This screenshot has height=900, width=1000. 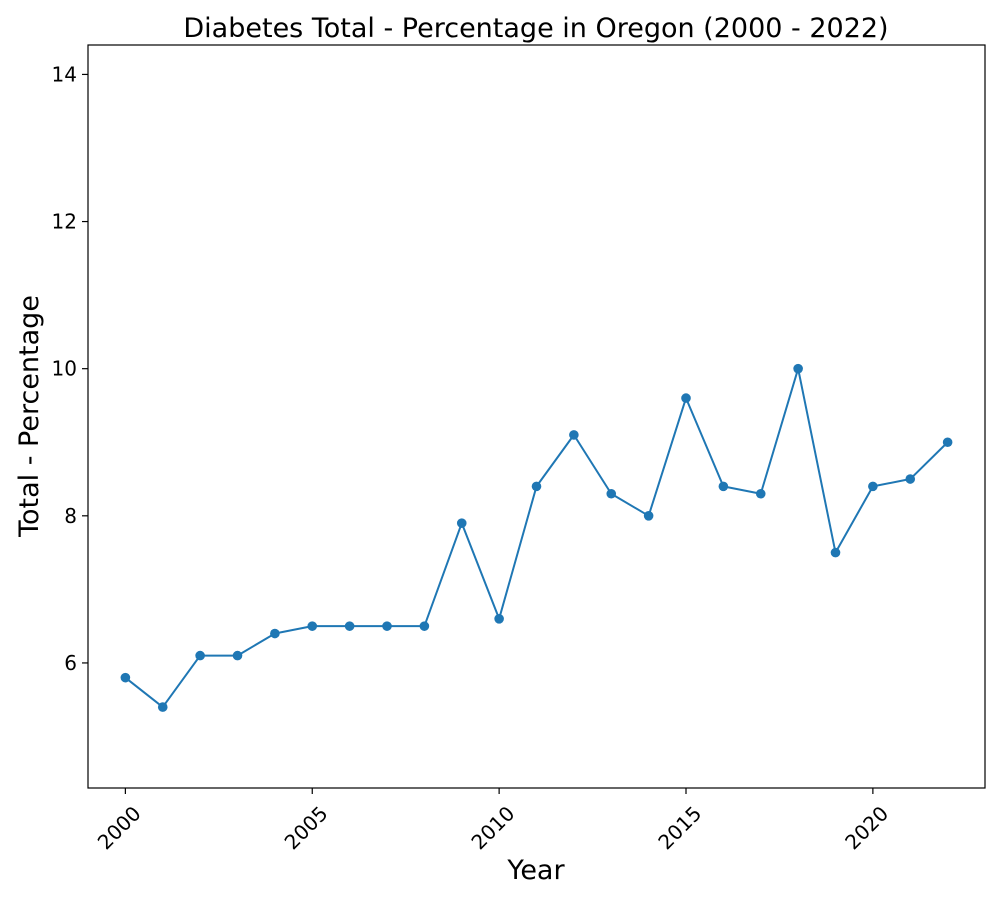 I want to click on x-tick-label: 2005, so click(x=306, y=827).